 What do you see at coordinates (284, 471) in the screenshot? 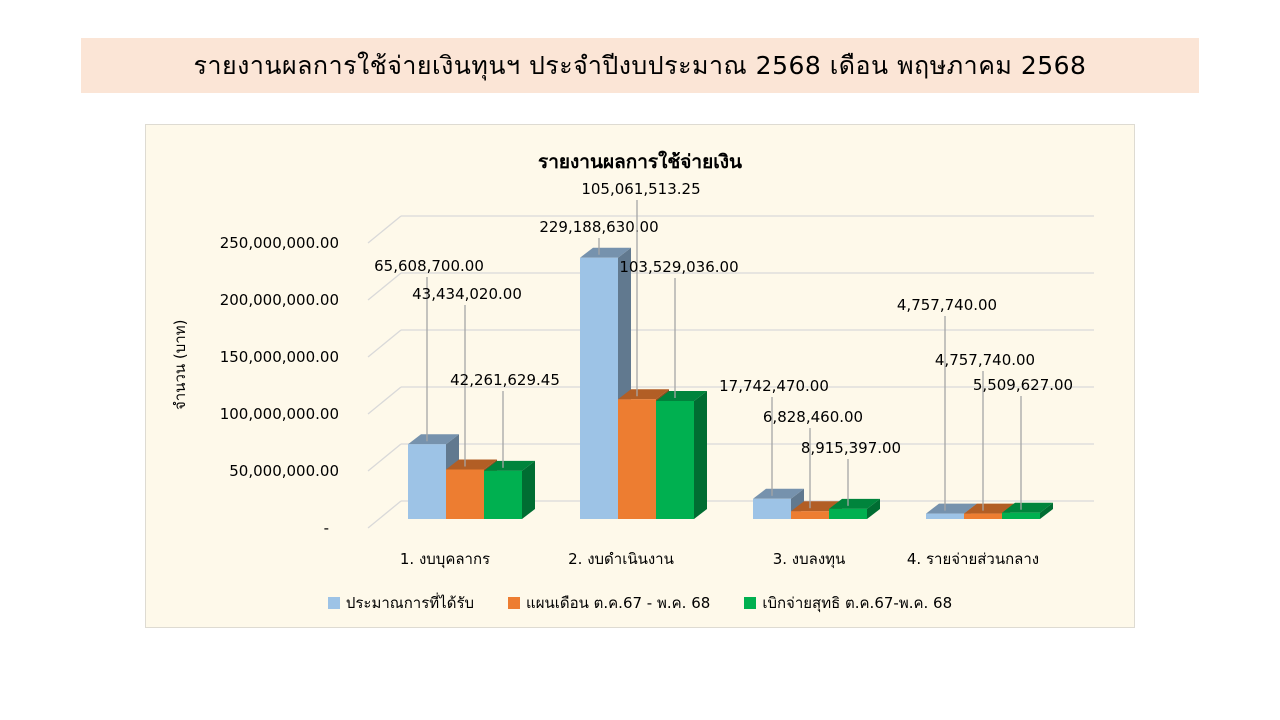
I see `y-tick-label: 50,000,000.00` at bounding box center [284, 471].